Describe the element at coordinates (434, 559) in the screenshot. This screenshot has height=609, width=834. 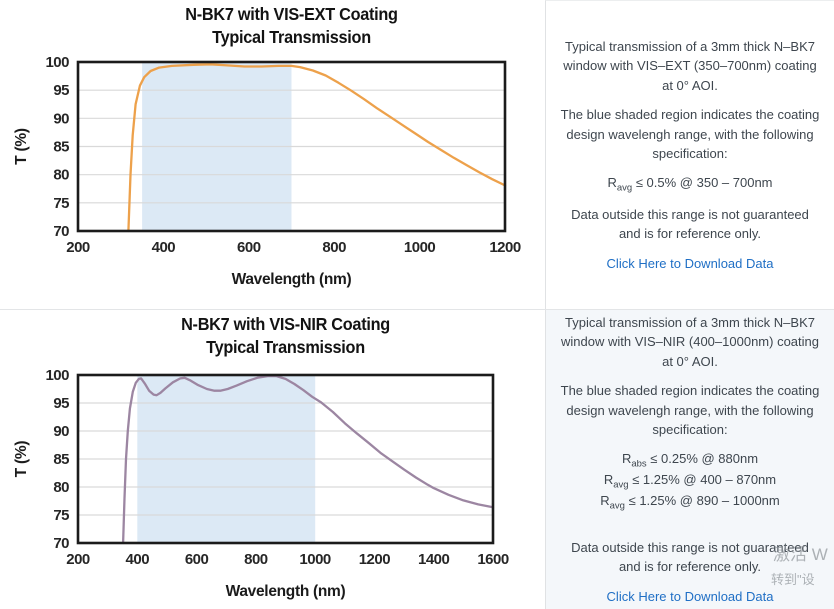
I see `x-tick-label: 1400` at that location.